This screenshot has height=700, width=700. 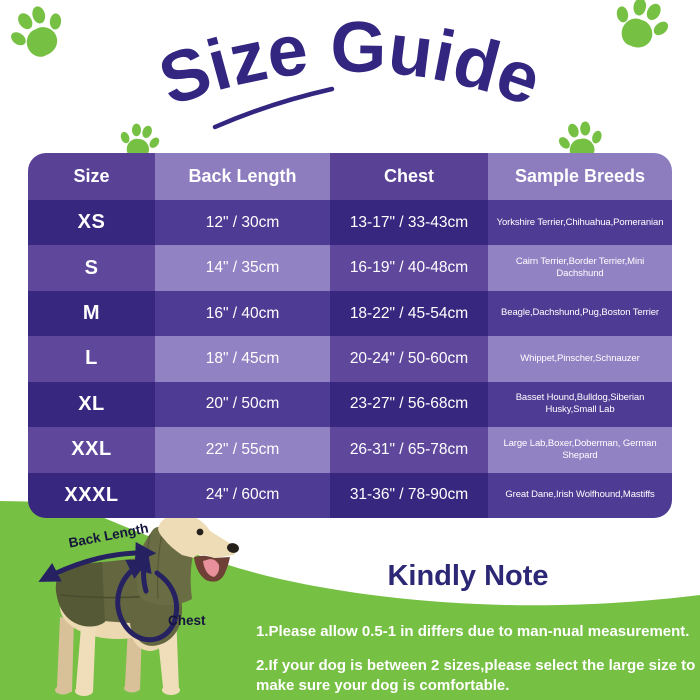 What do you see at coordinates (409, 223) in the screenshot?
I see `table-cell-chest: 13-17" / 33-43cm` at bounding box center [409, 223].